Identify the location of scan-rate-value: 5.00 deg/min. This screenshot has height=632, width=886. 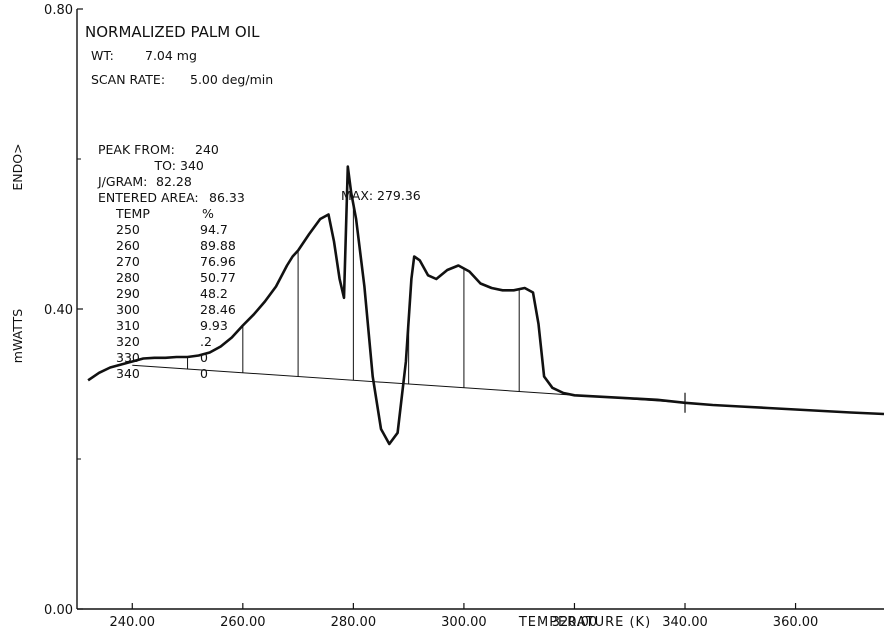
(231, 79).